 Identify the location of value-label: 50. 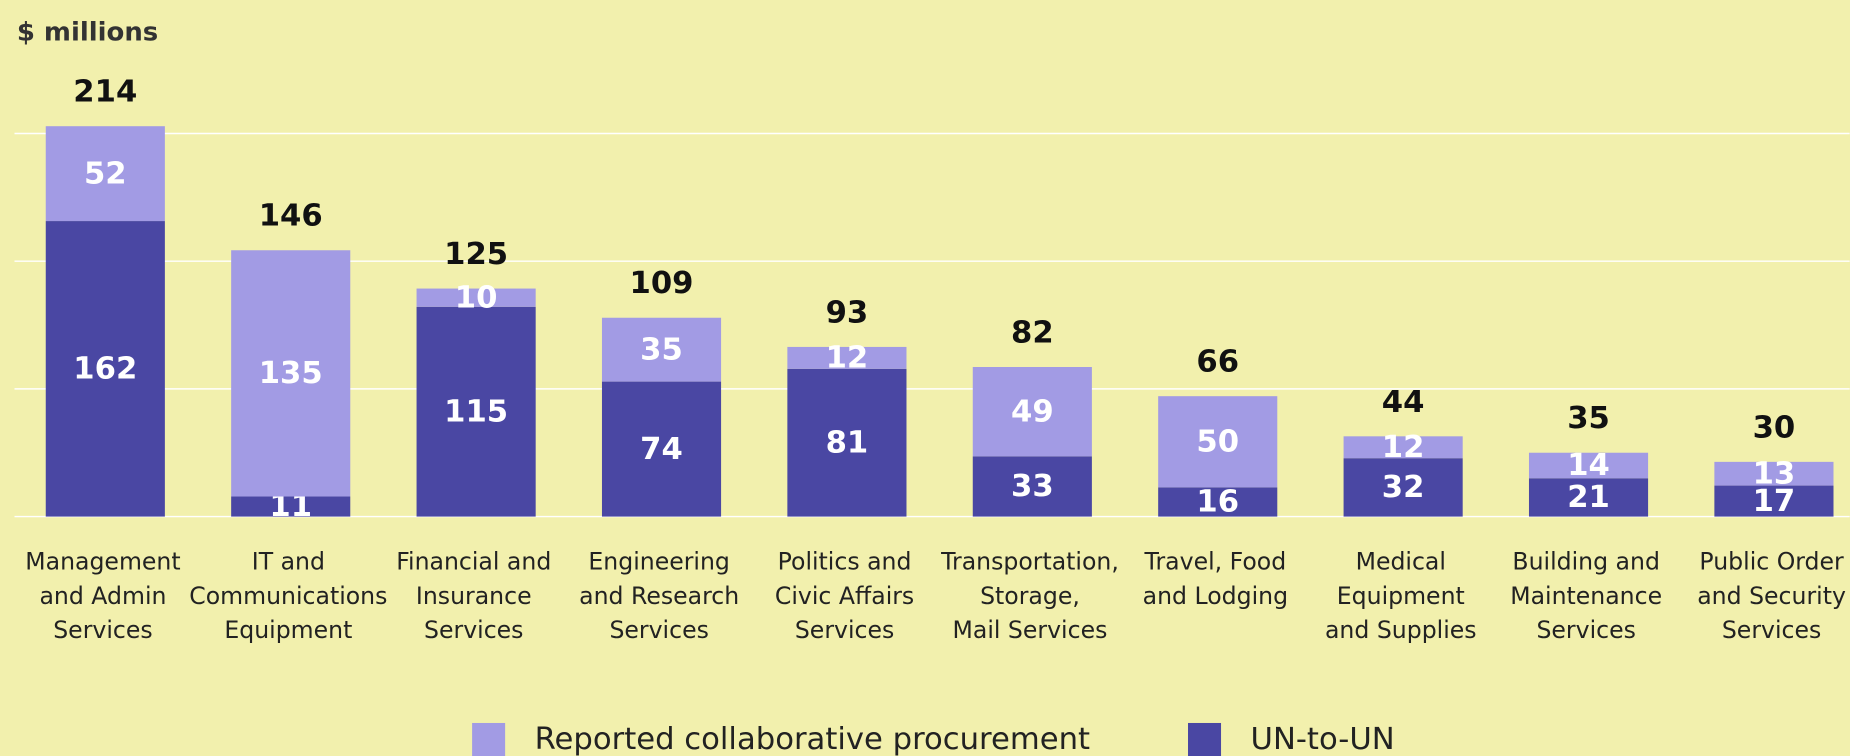
(1217, 441).